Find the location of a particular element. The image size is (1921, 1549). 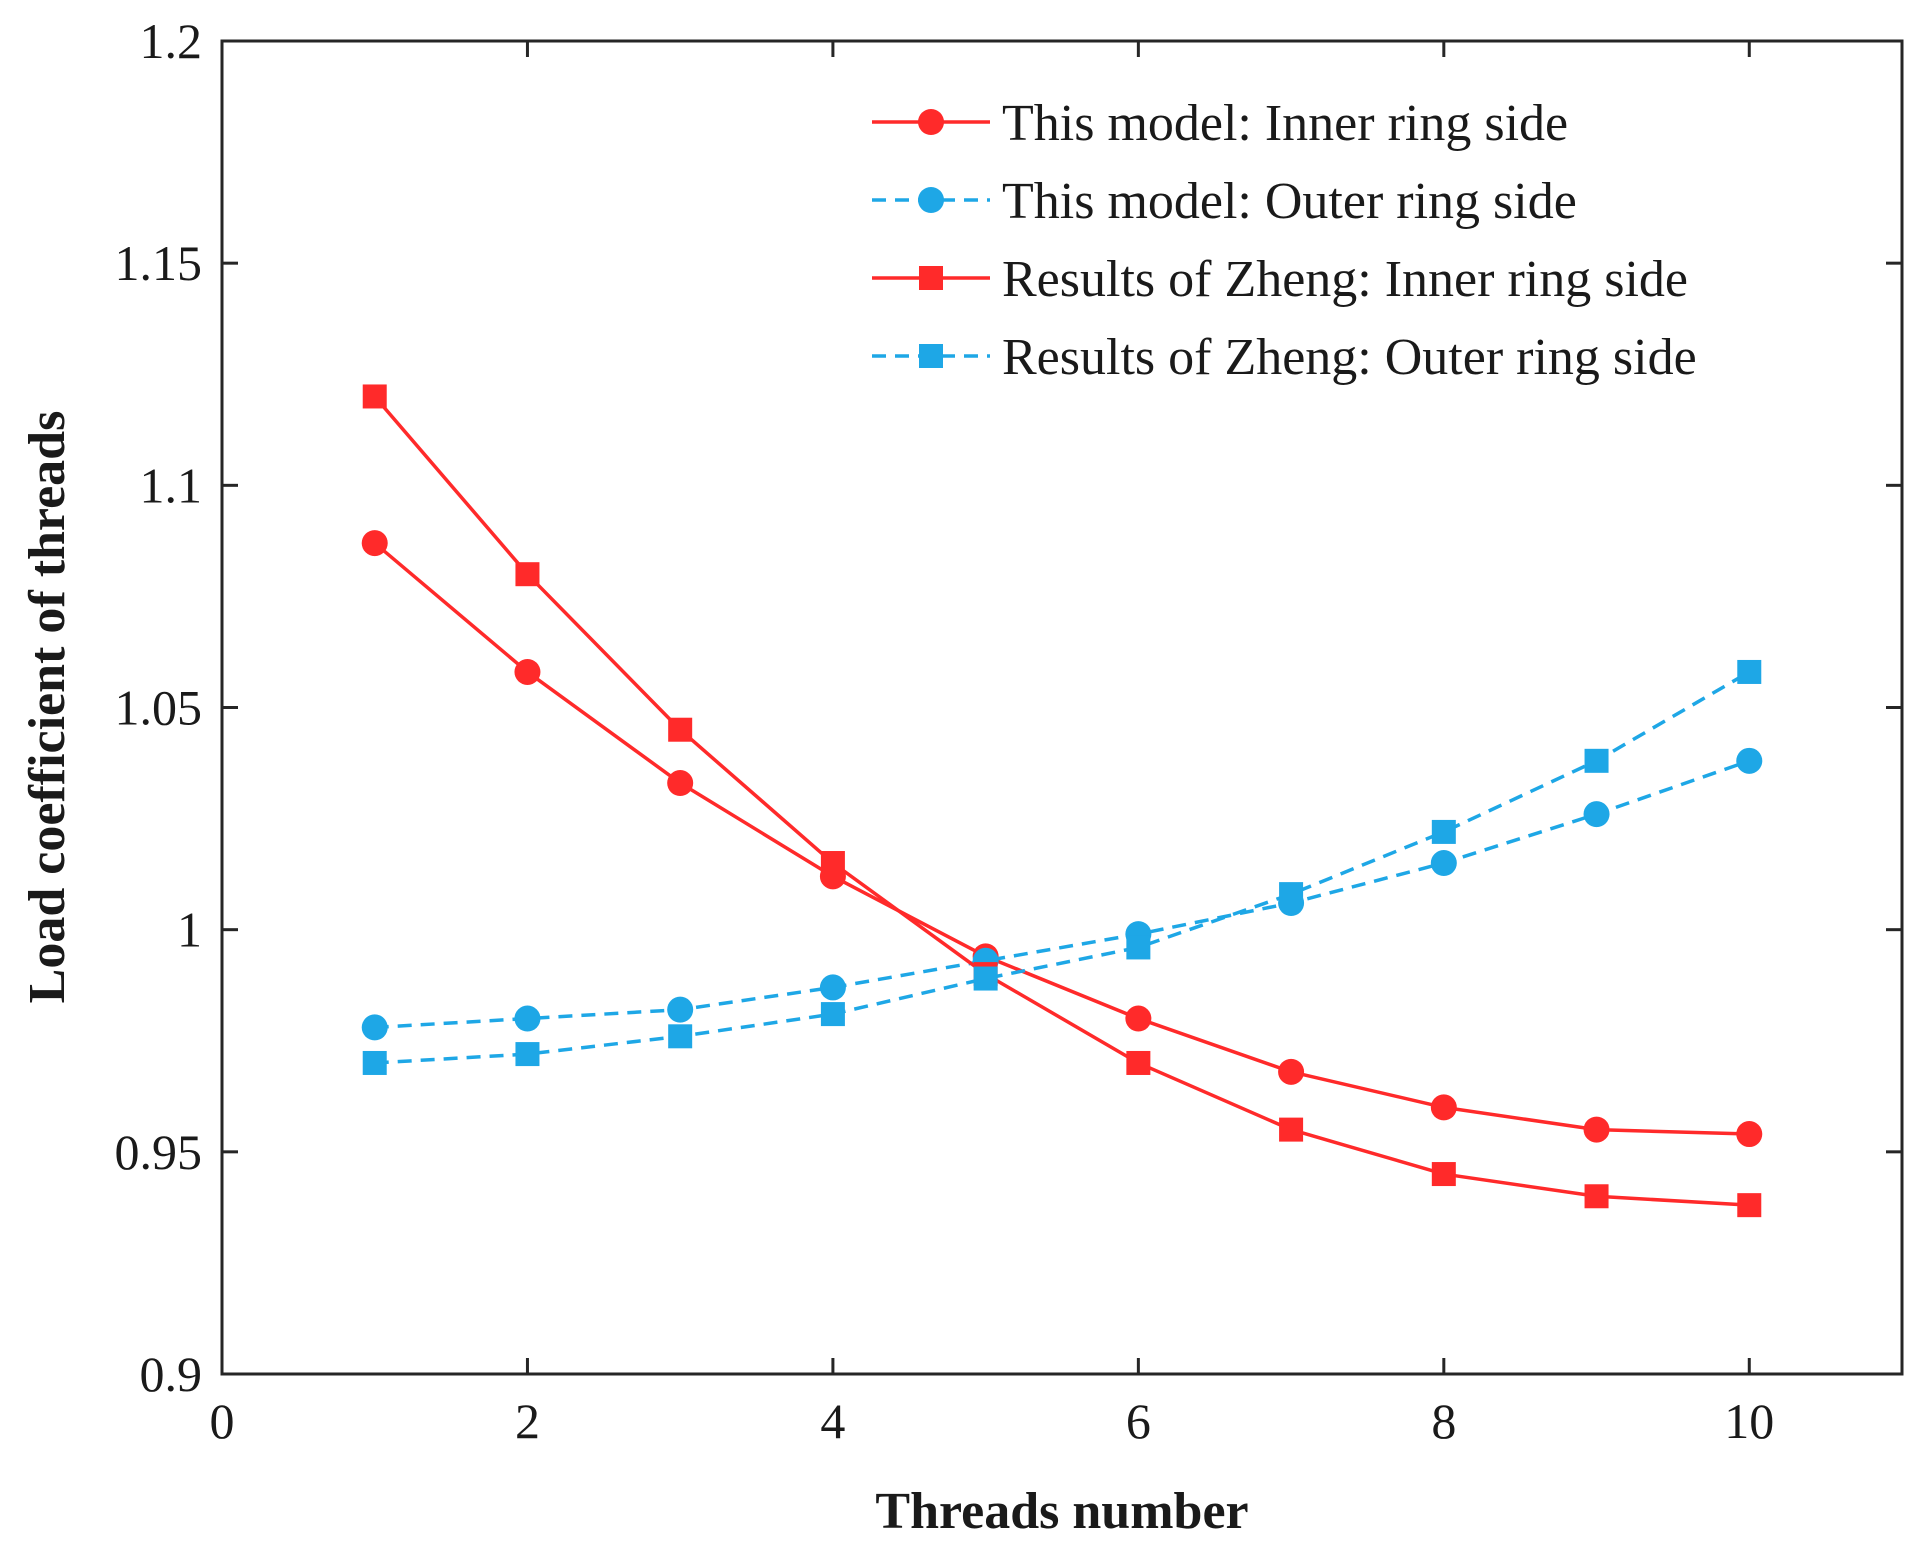

x-tick-label: 0 is located at coordinates (222, 1421).